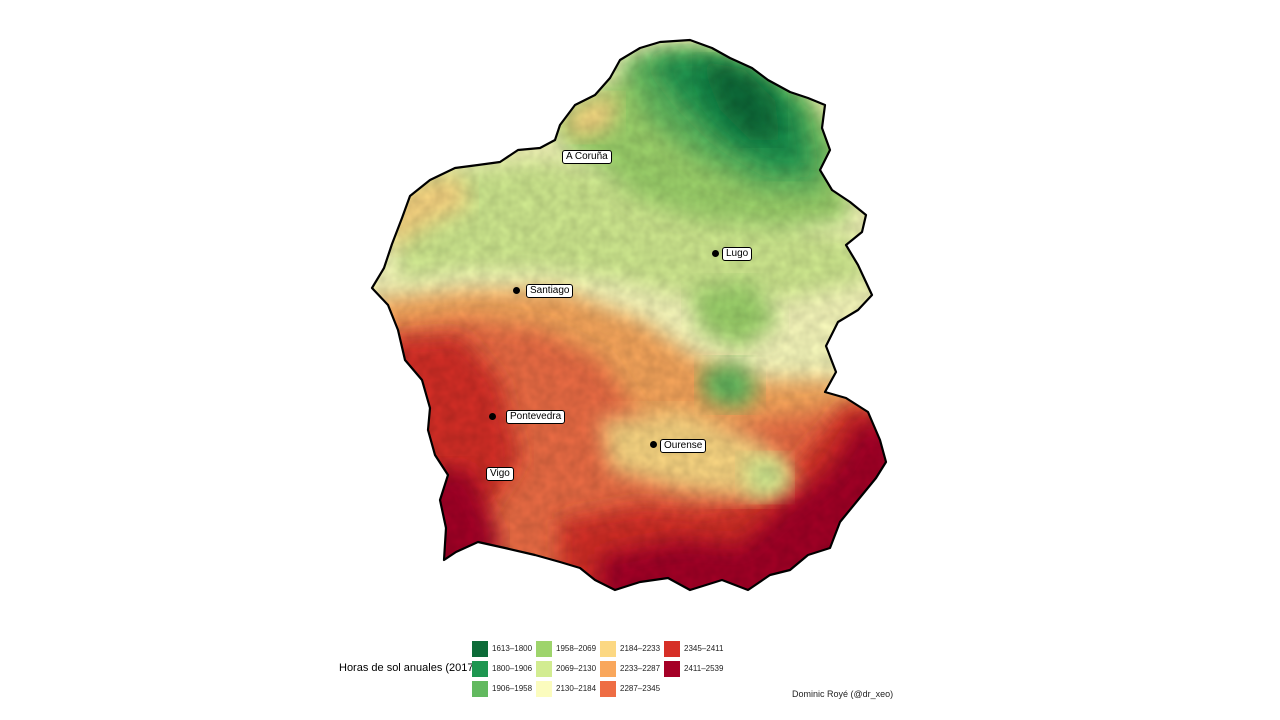 This screenshot has width=1280, height=720. Describe the element at coordinates (550, 291) in the screenshot. I see `city-label-santiago: Santiago` at that location.